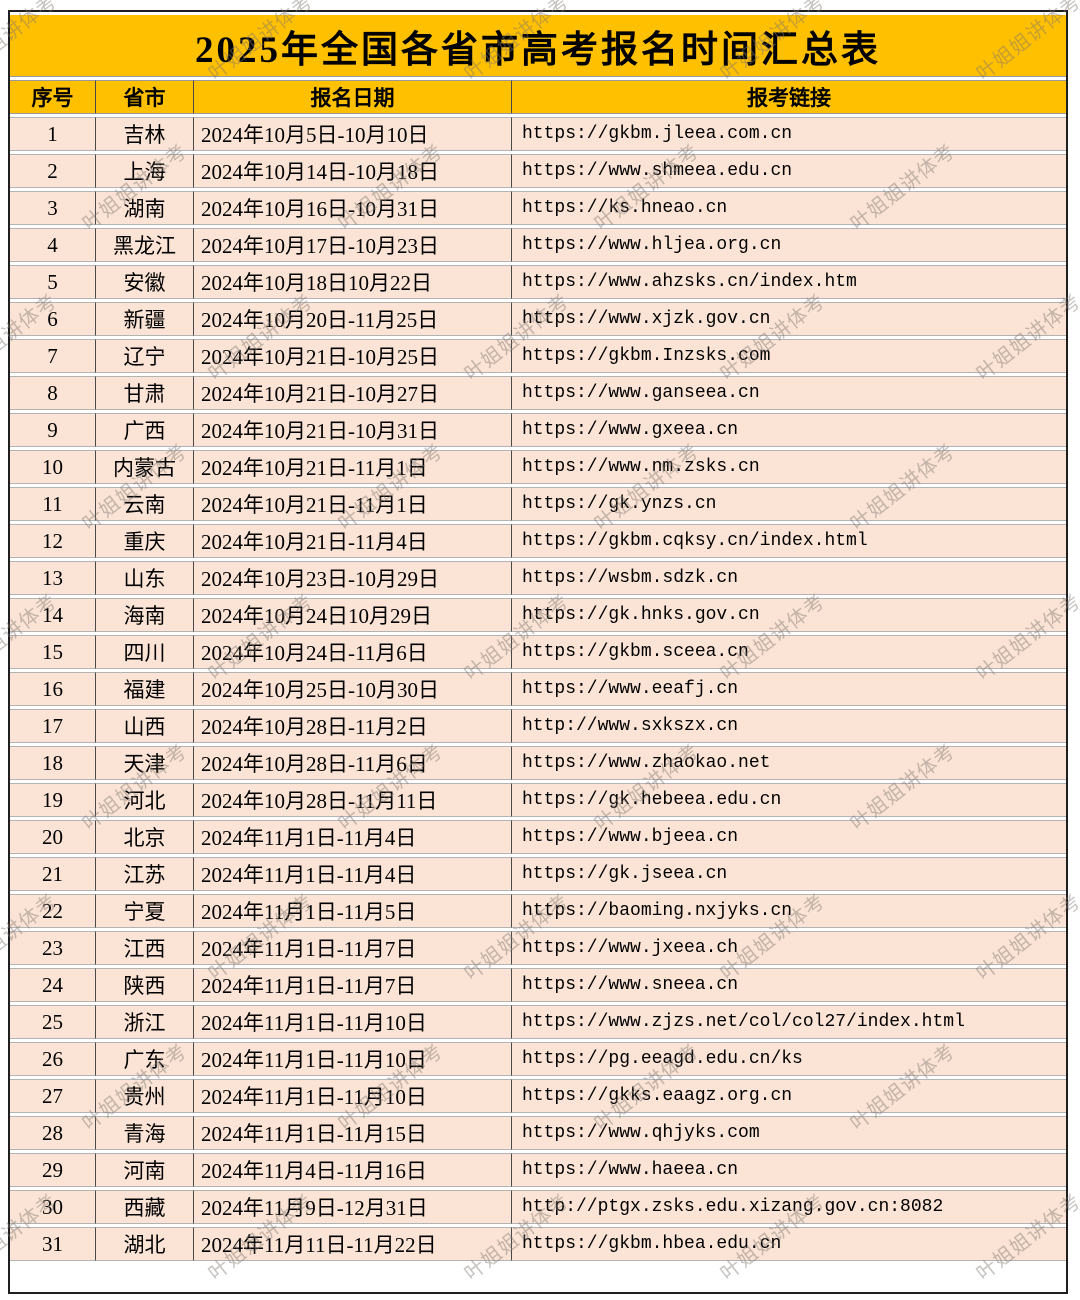 The image size is (1080, 1300). I want to click on province-cell: 四川, so click(145, 652).